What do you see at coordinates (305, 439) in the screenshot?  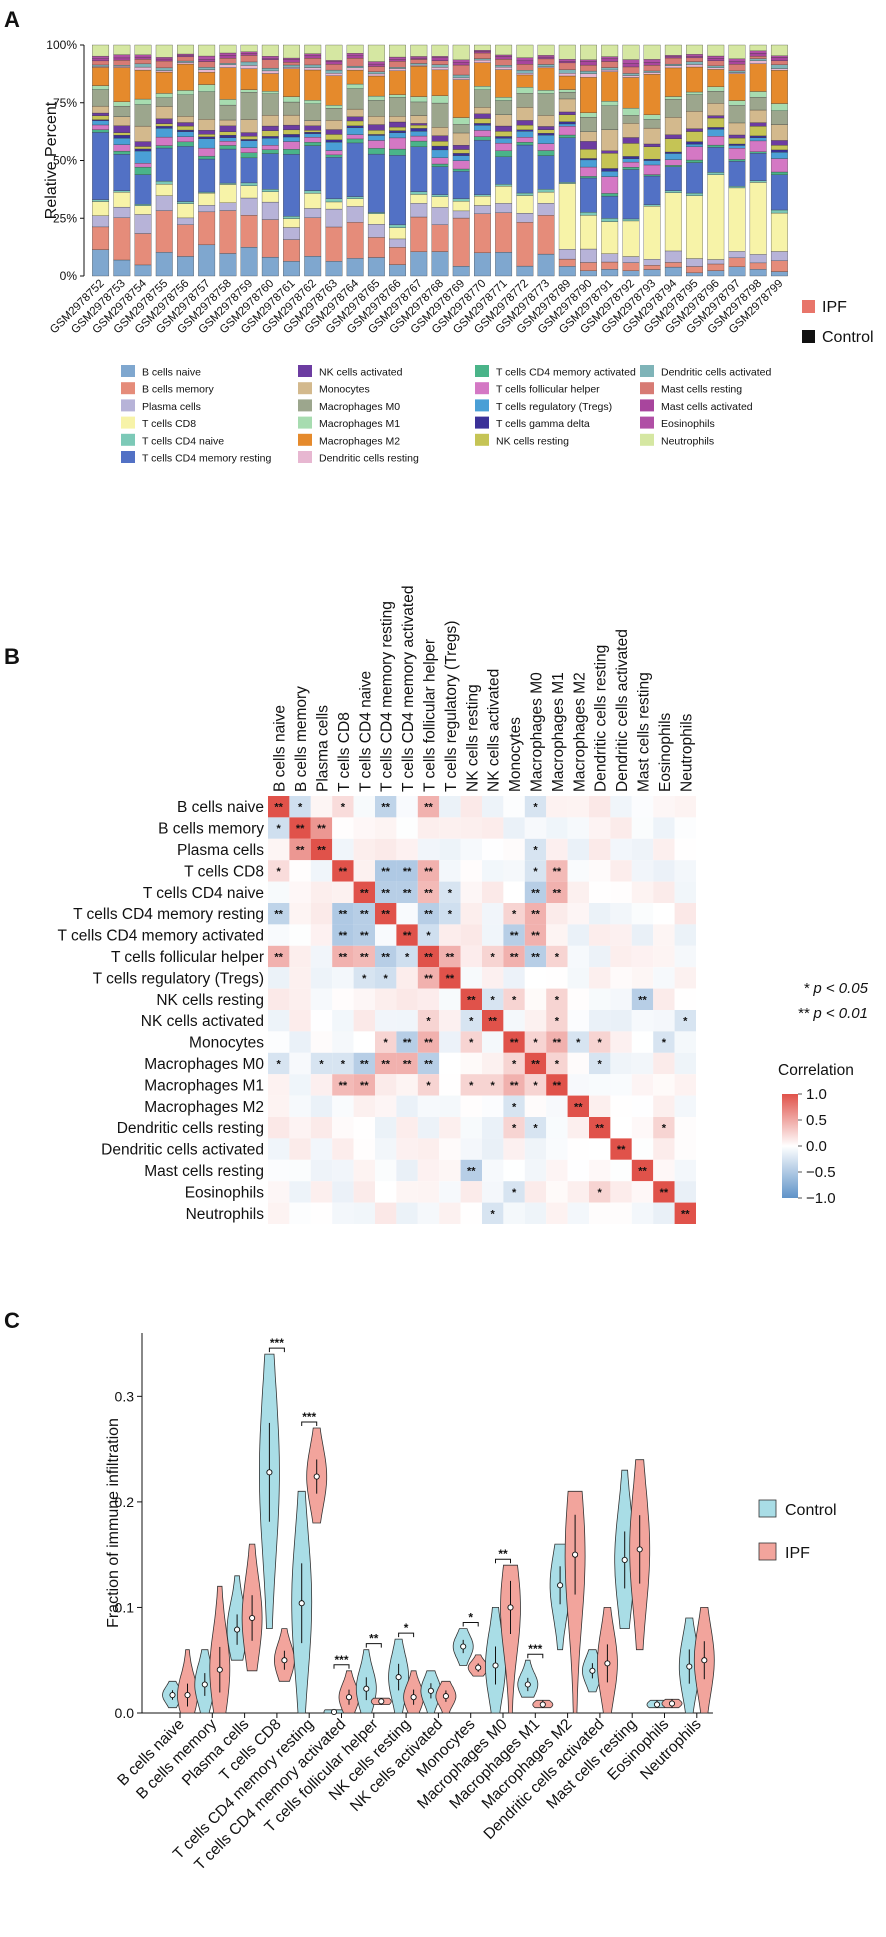 I see `cell-legend-swatch` at bounding box center [305, 439].